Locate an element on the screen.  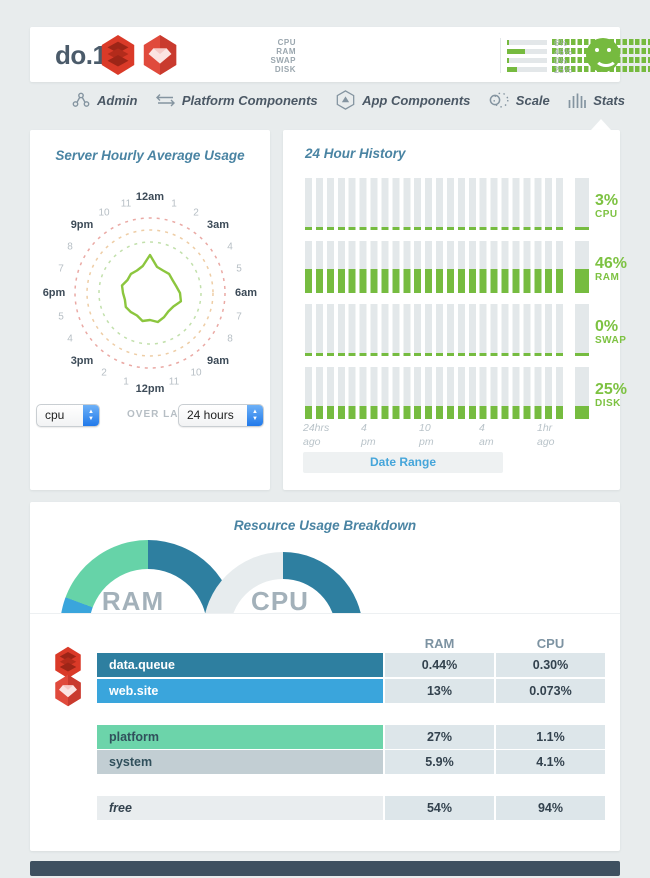
nav-label: Stats is located at coordinates (609, 100).